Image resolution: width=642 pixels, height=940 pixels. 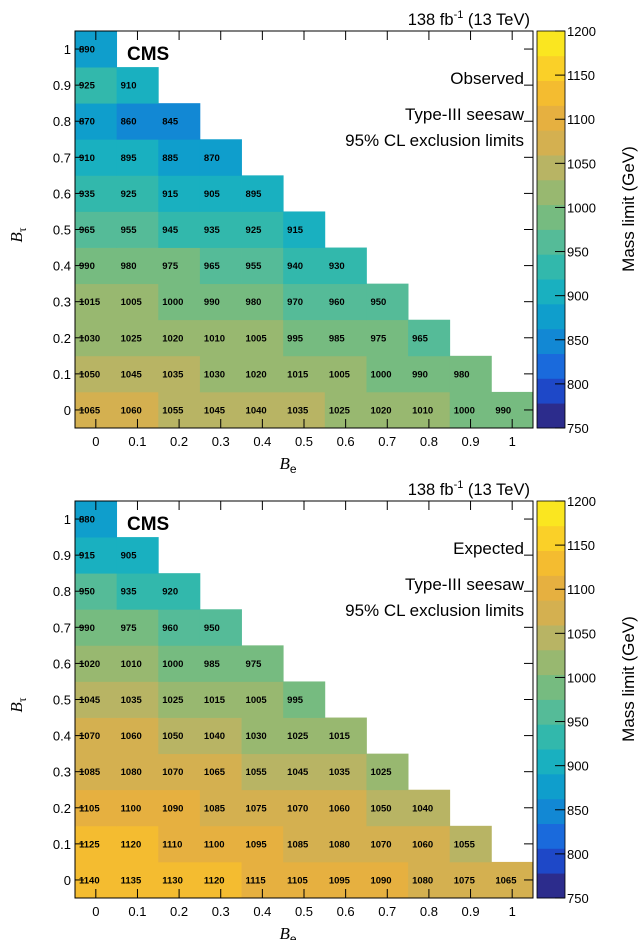 I want to click on cell-value-label: 950, so click(x=87, y=592).